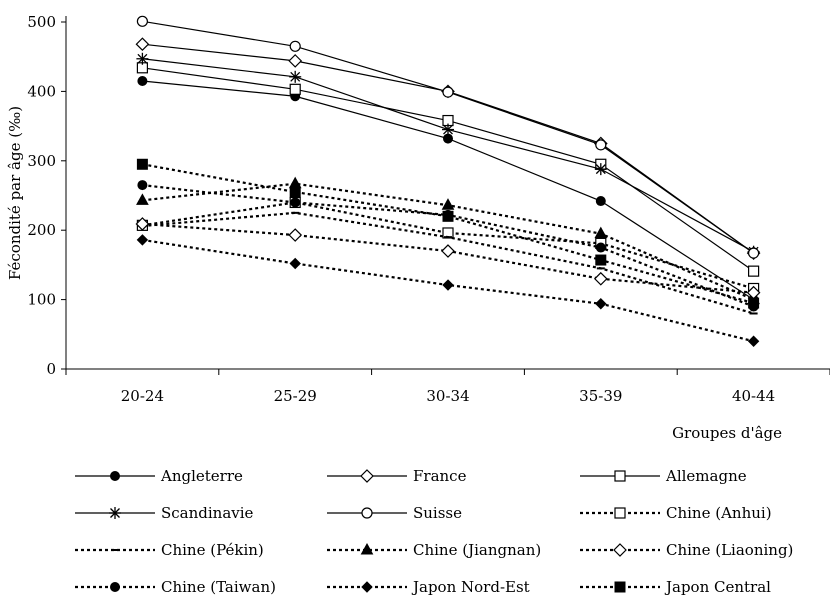 The image size is (830, 605). Describe the element at coordinates (727, 433) in the screenshot. I see `x-axis-title: Groupes d'âge` at that location.